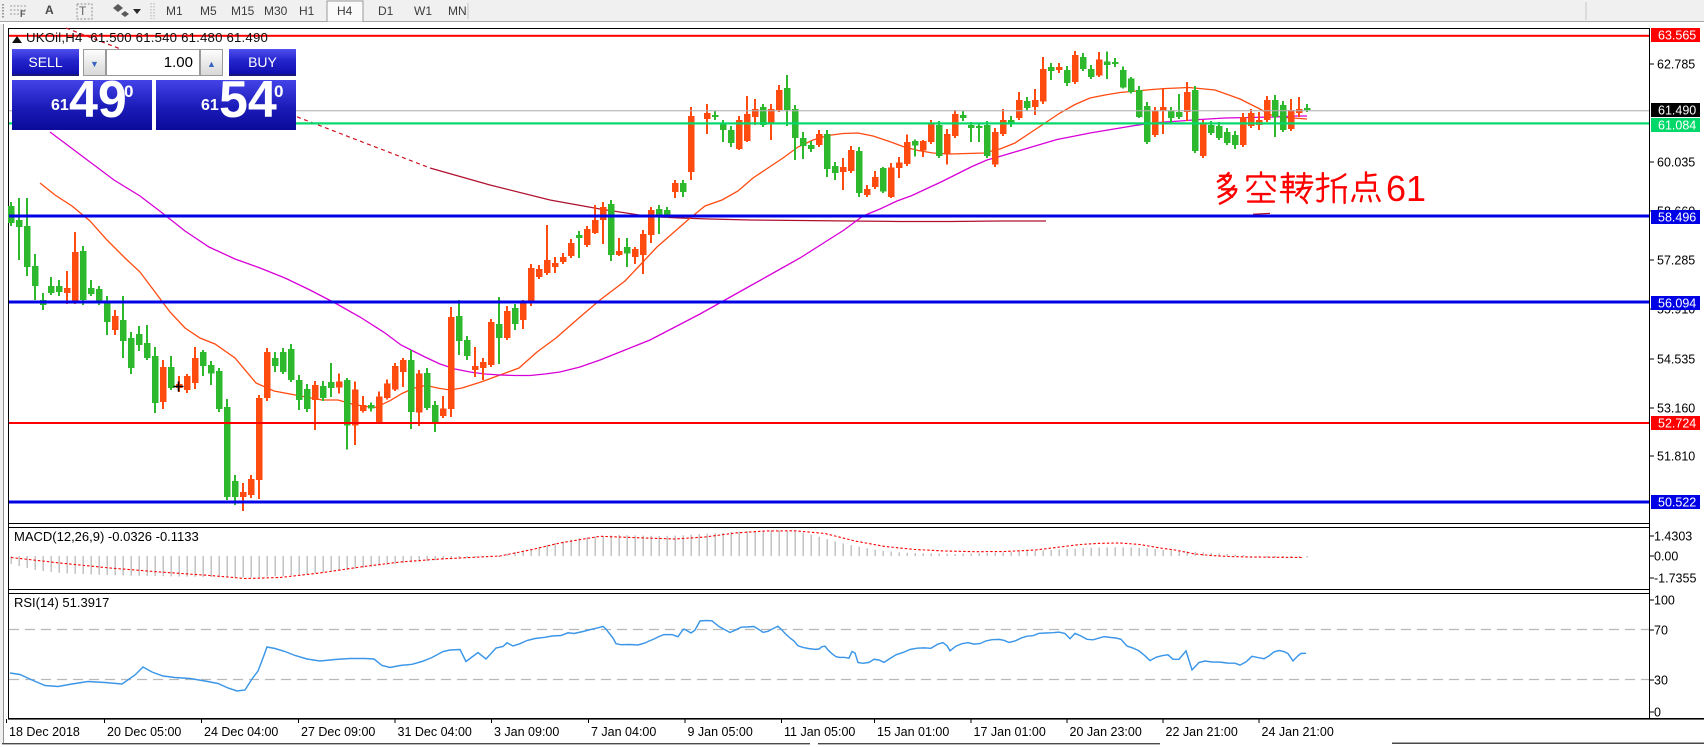 Image resolution: width=1704 pixels, height=747 pixels. I want to click on svg-text: 62.785, so click(1676, 65).